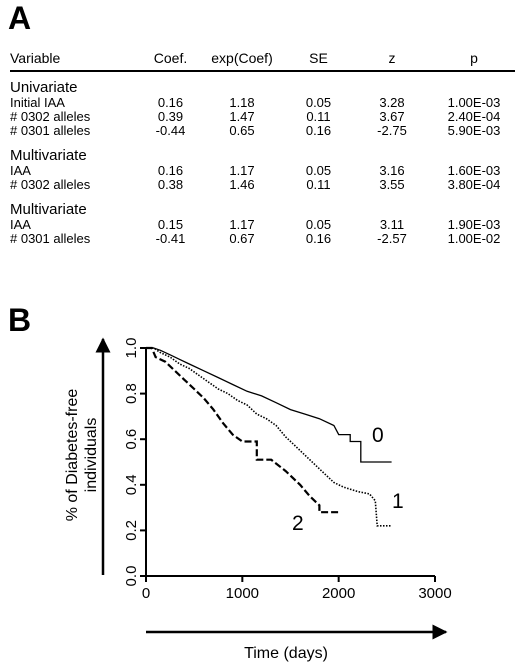  I want to click on column-header-p: p, so click(474, 61).